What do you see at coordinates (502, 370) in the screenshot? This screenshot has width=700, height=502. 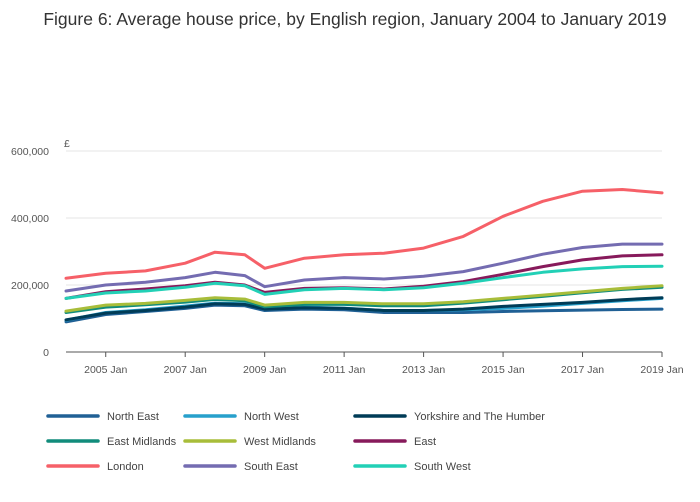 I see `x-tick-label: 2015 Jan` at bounding box center [502, 370].